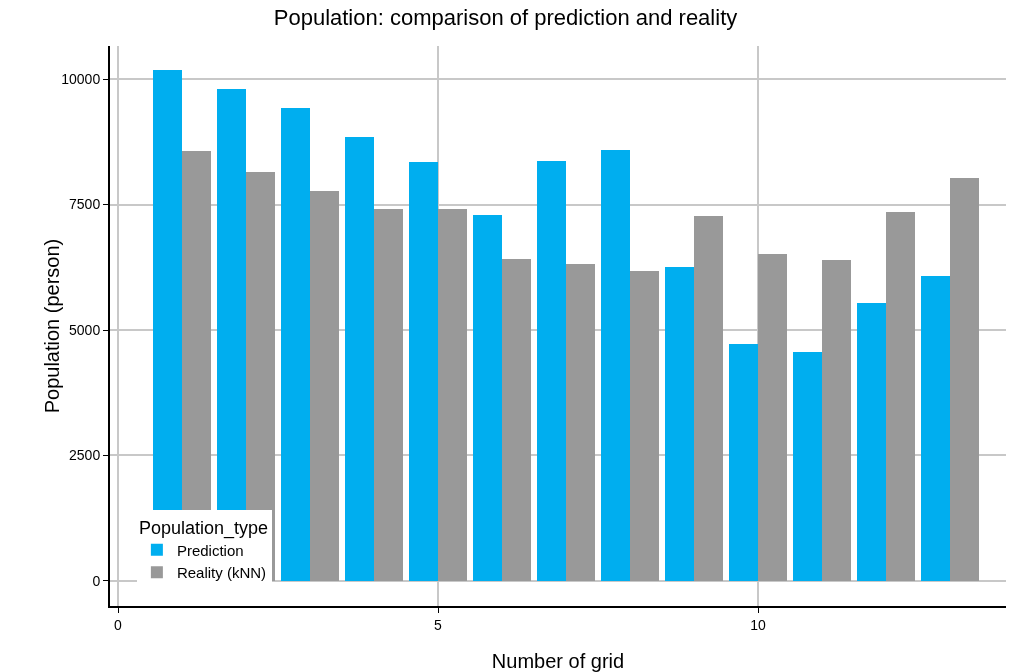 The width and height of the screenshot is (1011, 672). I want to click on y-tick-label: 7500, so click(85, 204).